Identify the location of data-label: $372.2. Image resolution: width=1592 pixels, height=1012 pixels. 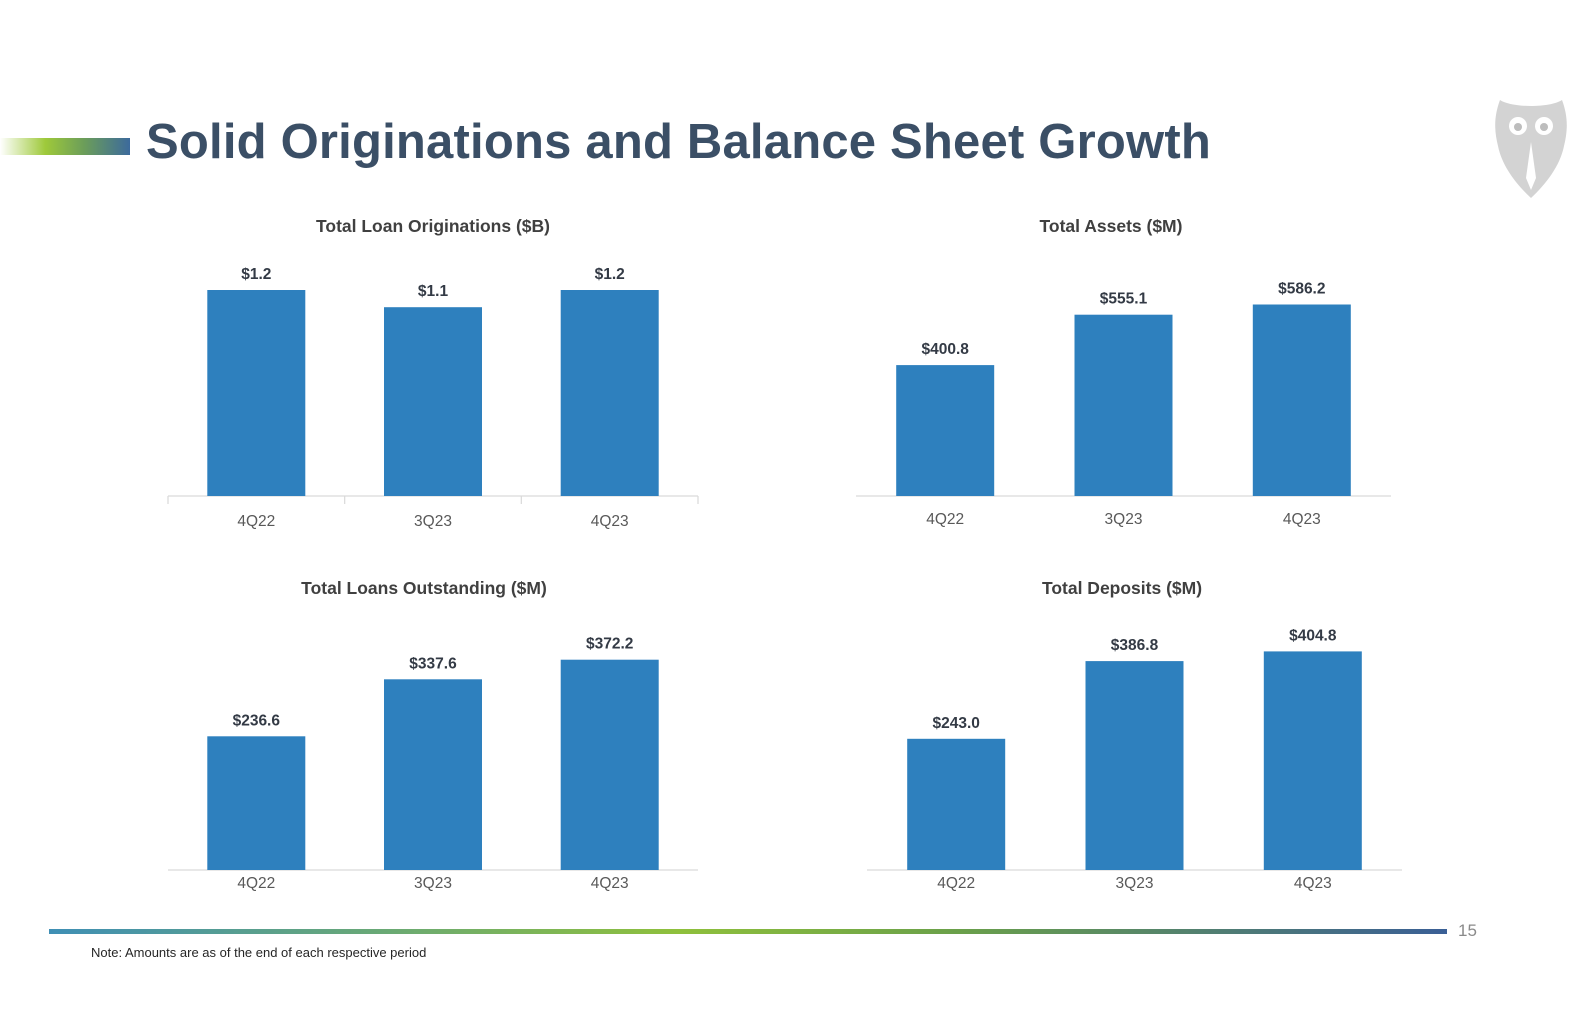
(609, 644).